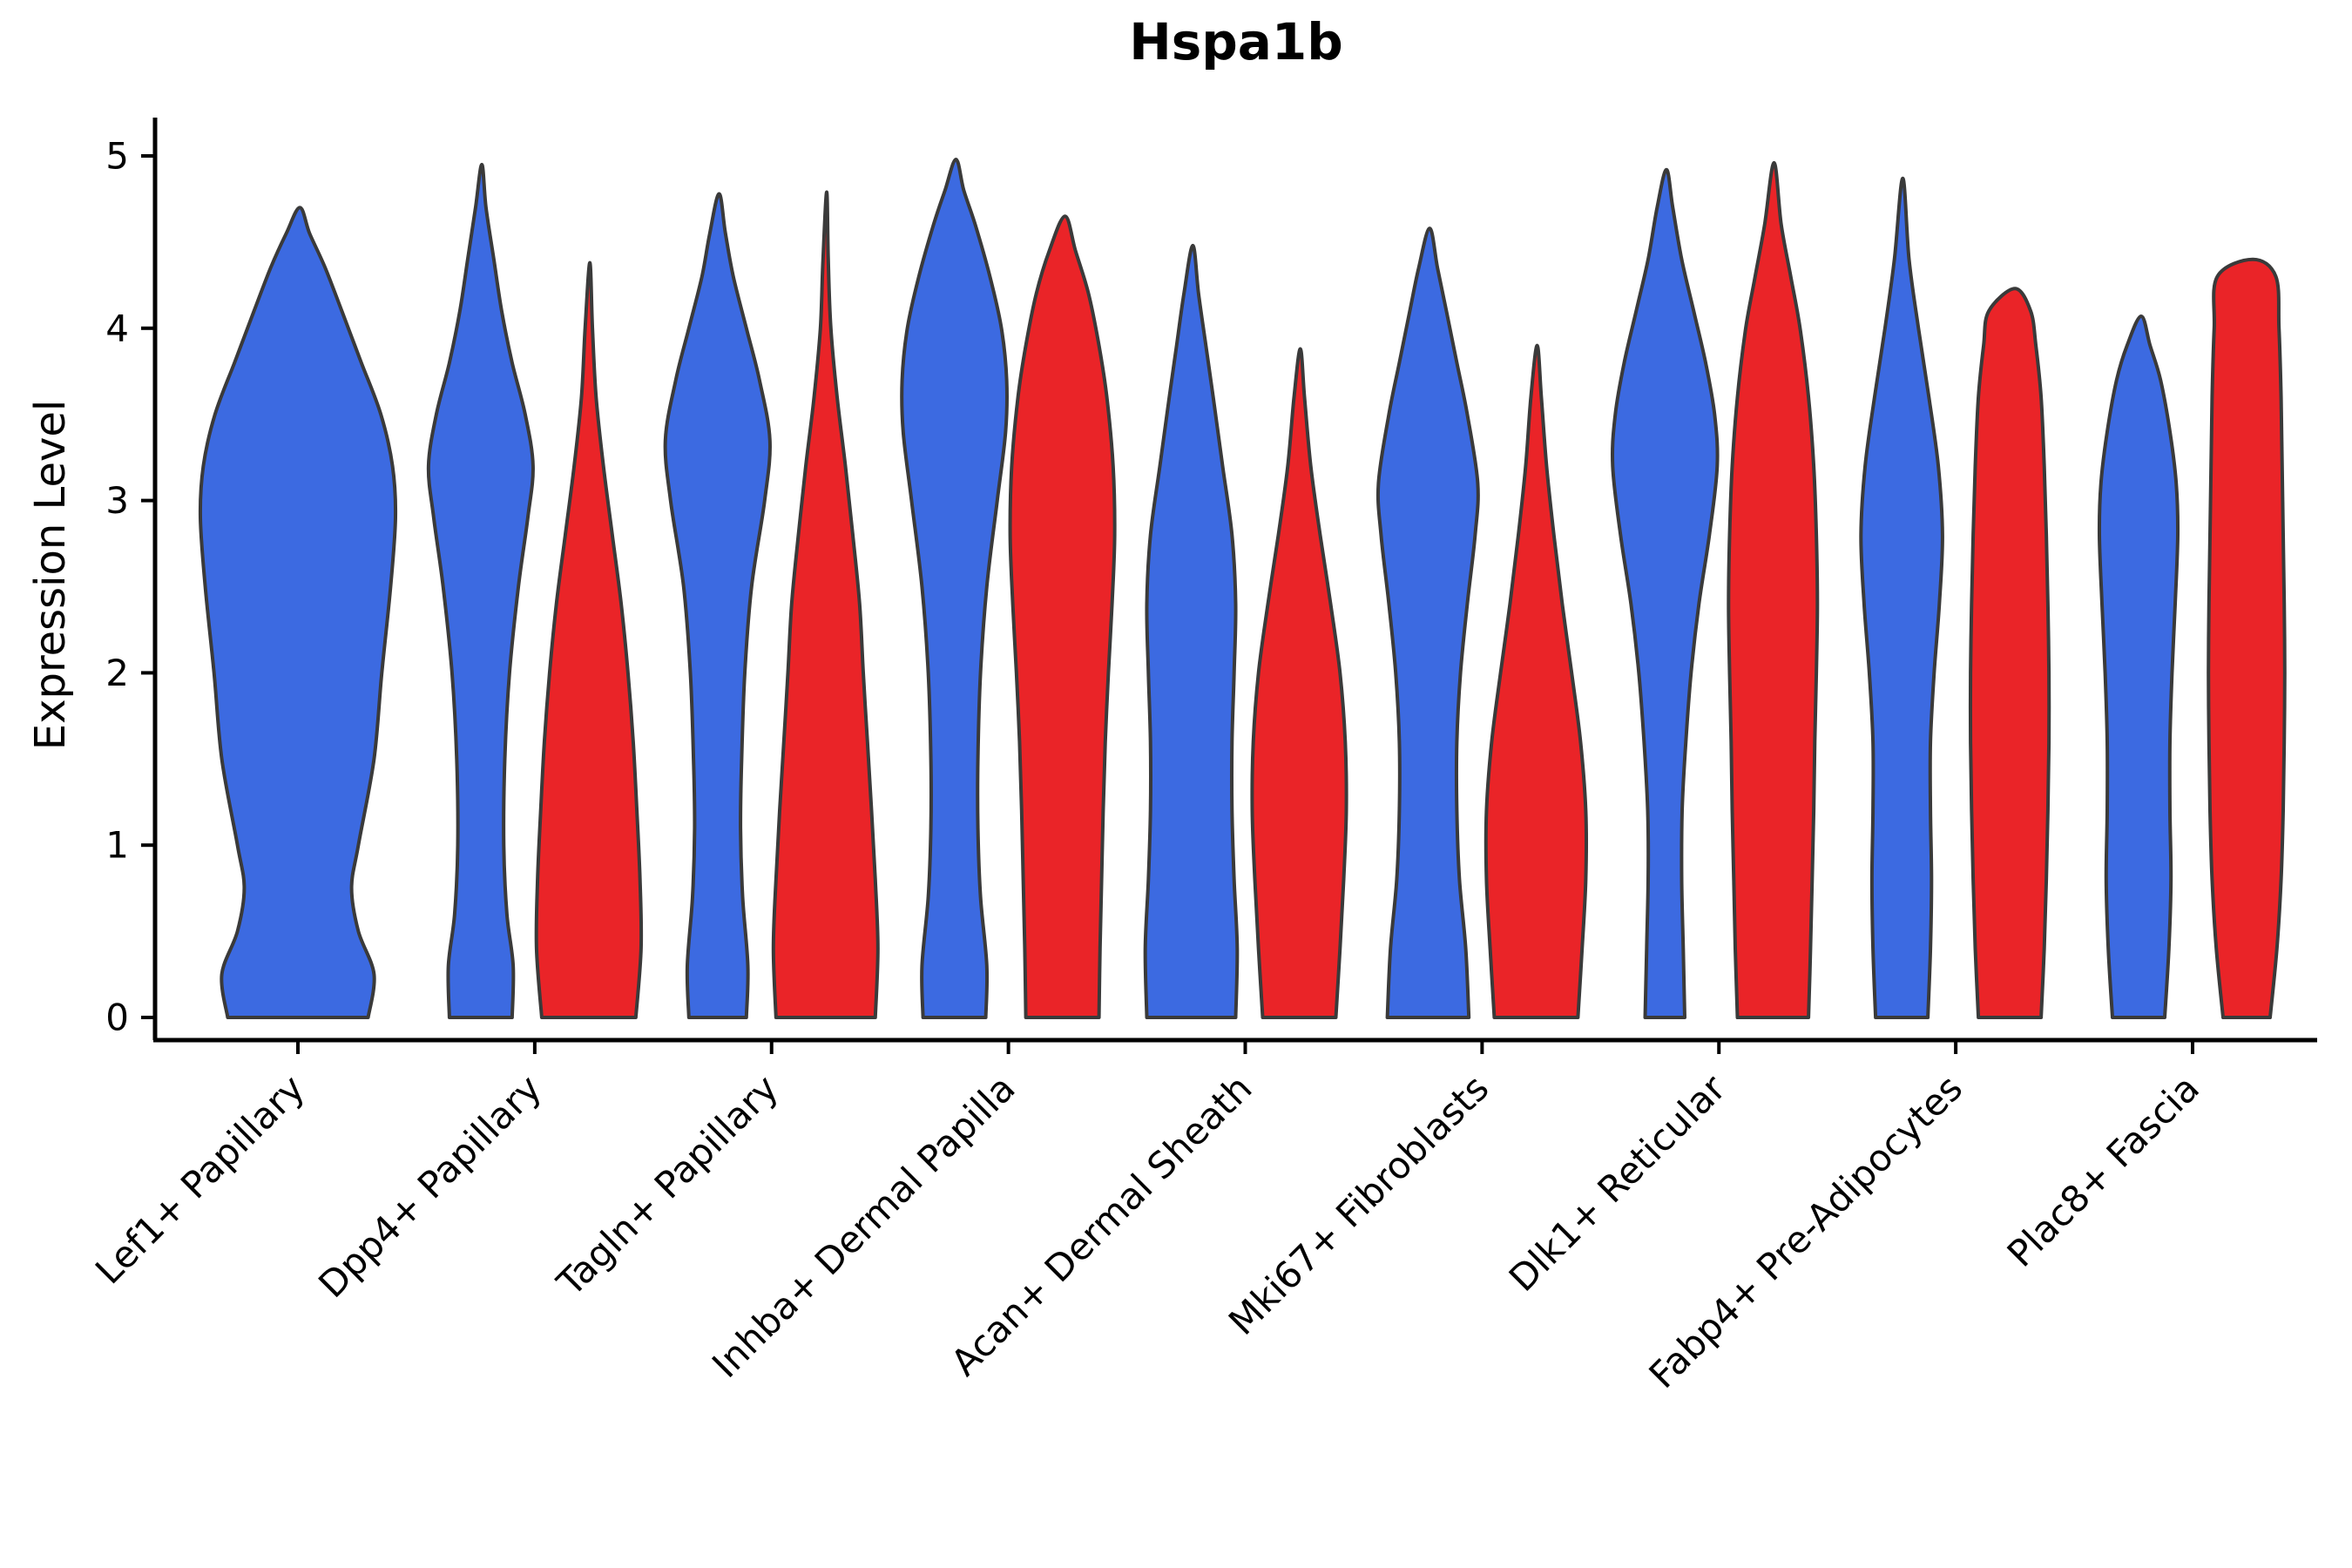  What do you see at coordinates (117, 845) in the screenshot?
I see `y-tick-label: 1` at bounding box center [117, 845].